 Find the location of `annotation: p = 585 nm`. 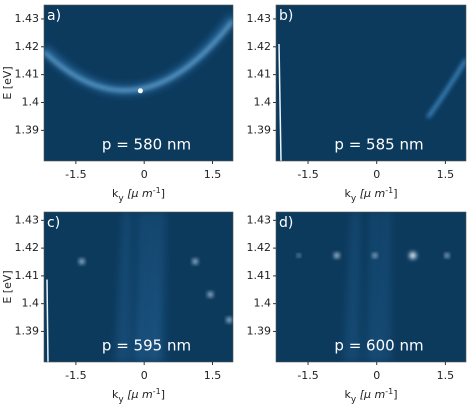

annotation: p = 585 nm is located at coordinates (378, 145).